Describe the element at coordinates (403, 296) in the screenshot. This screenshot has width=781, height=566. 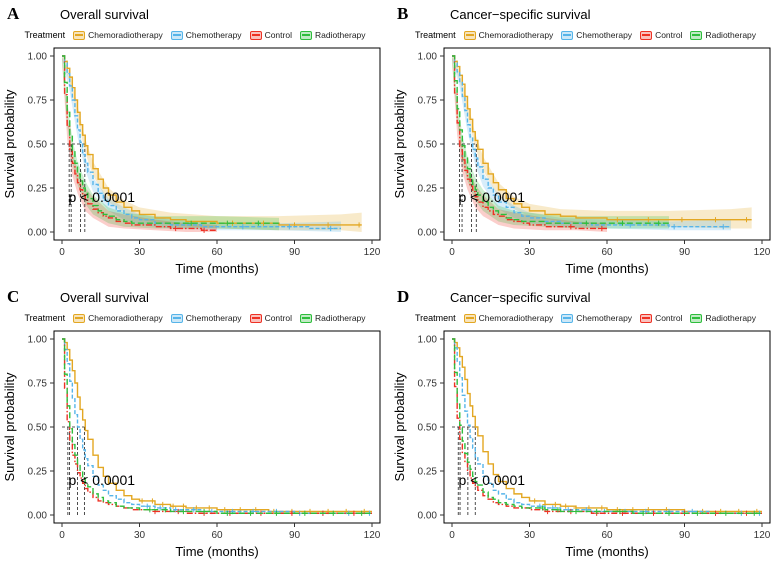
I see `panel-d-letter: D` at that location.